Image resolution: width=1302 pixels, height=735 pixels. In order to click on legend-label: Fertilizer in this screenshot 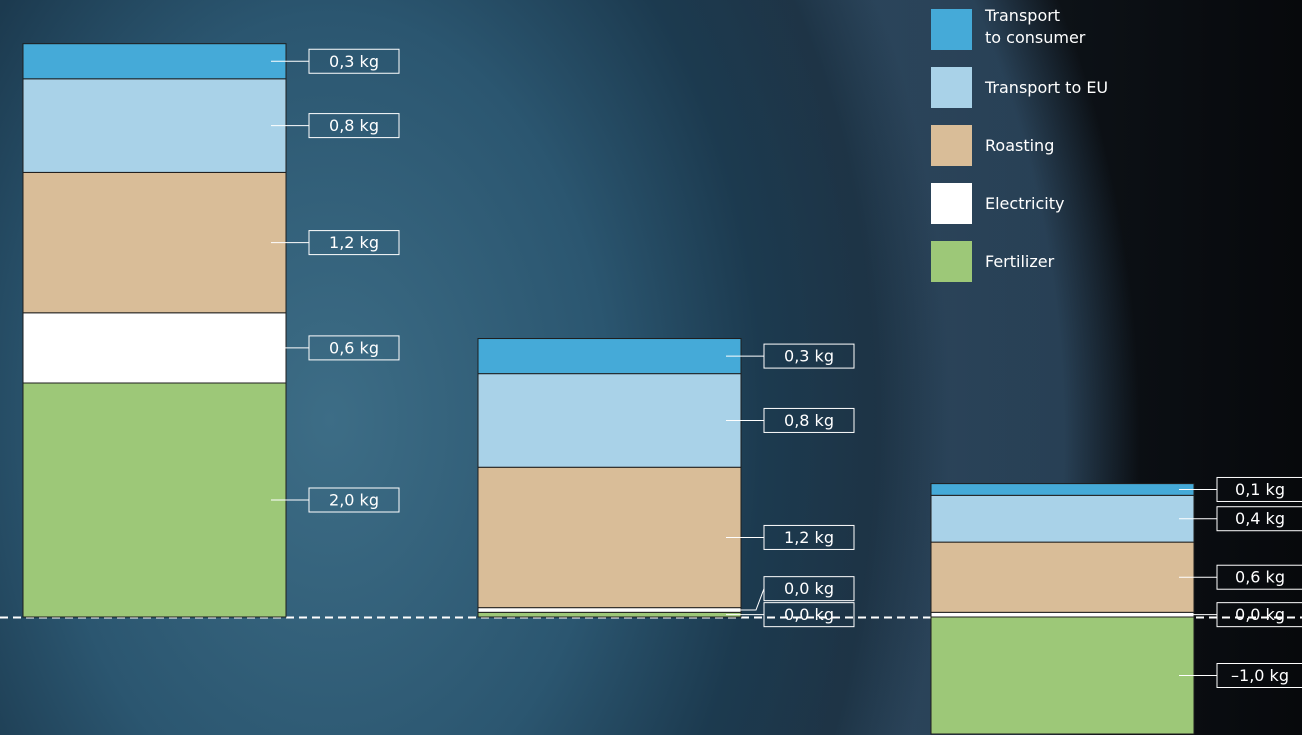, I will do `click(1020, 261)`.